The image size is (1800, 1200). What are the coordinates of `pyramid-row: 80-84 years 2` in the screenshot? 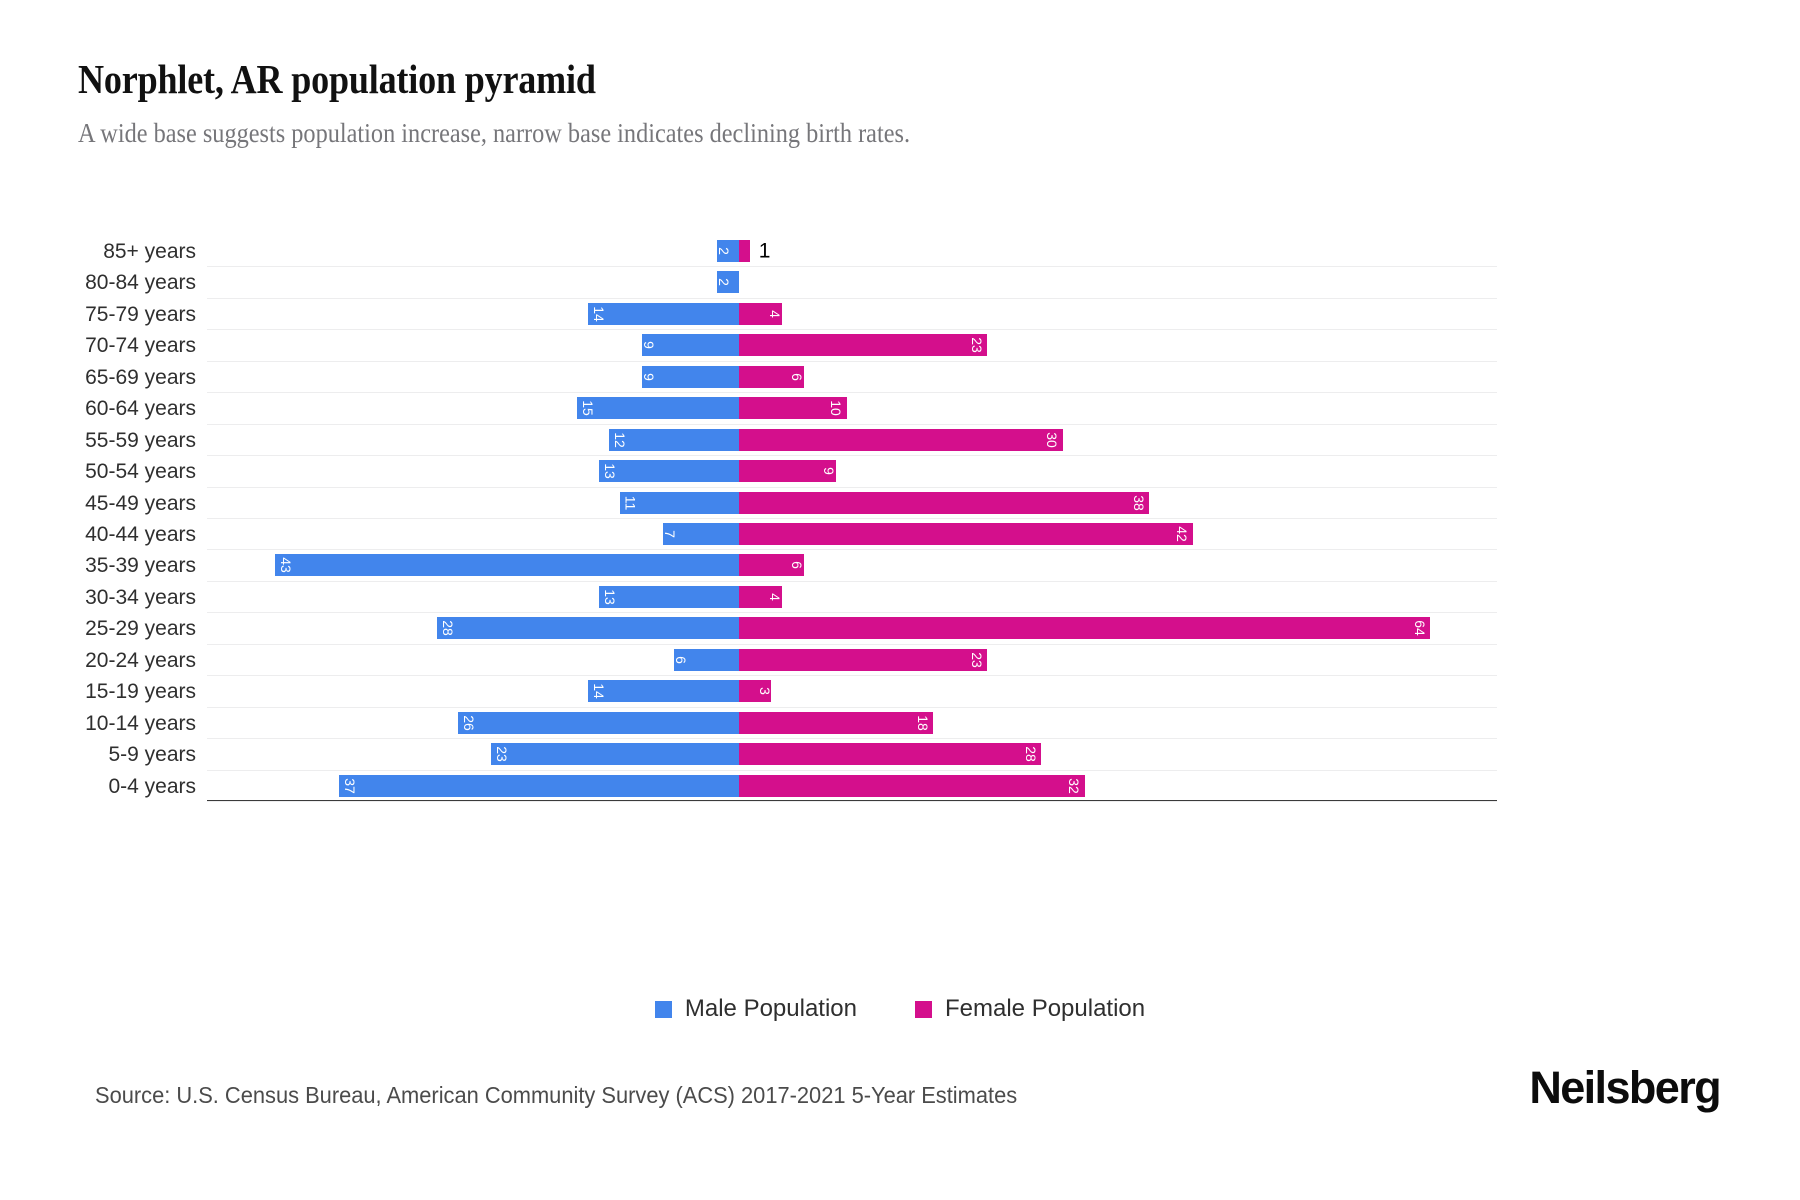 It's located at (791, 282).